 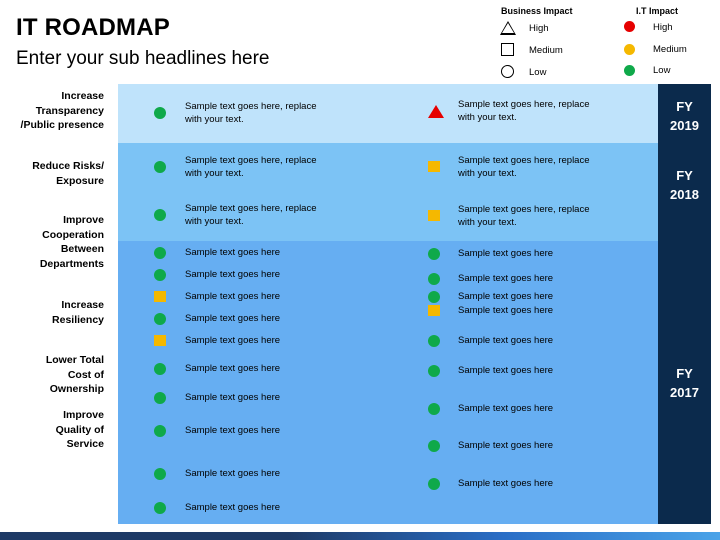 What do you see at coordinates (538, 72) in the screenshot?
I see `business-low-label: Low` at bounding box center [538, 72].